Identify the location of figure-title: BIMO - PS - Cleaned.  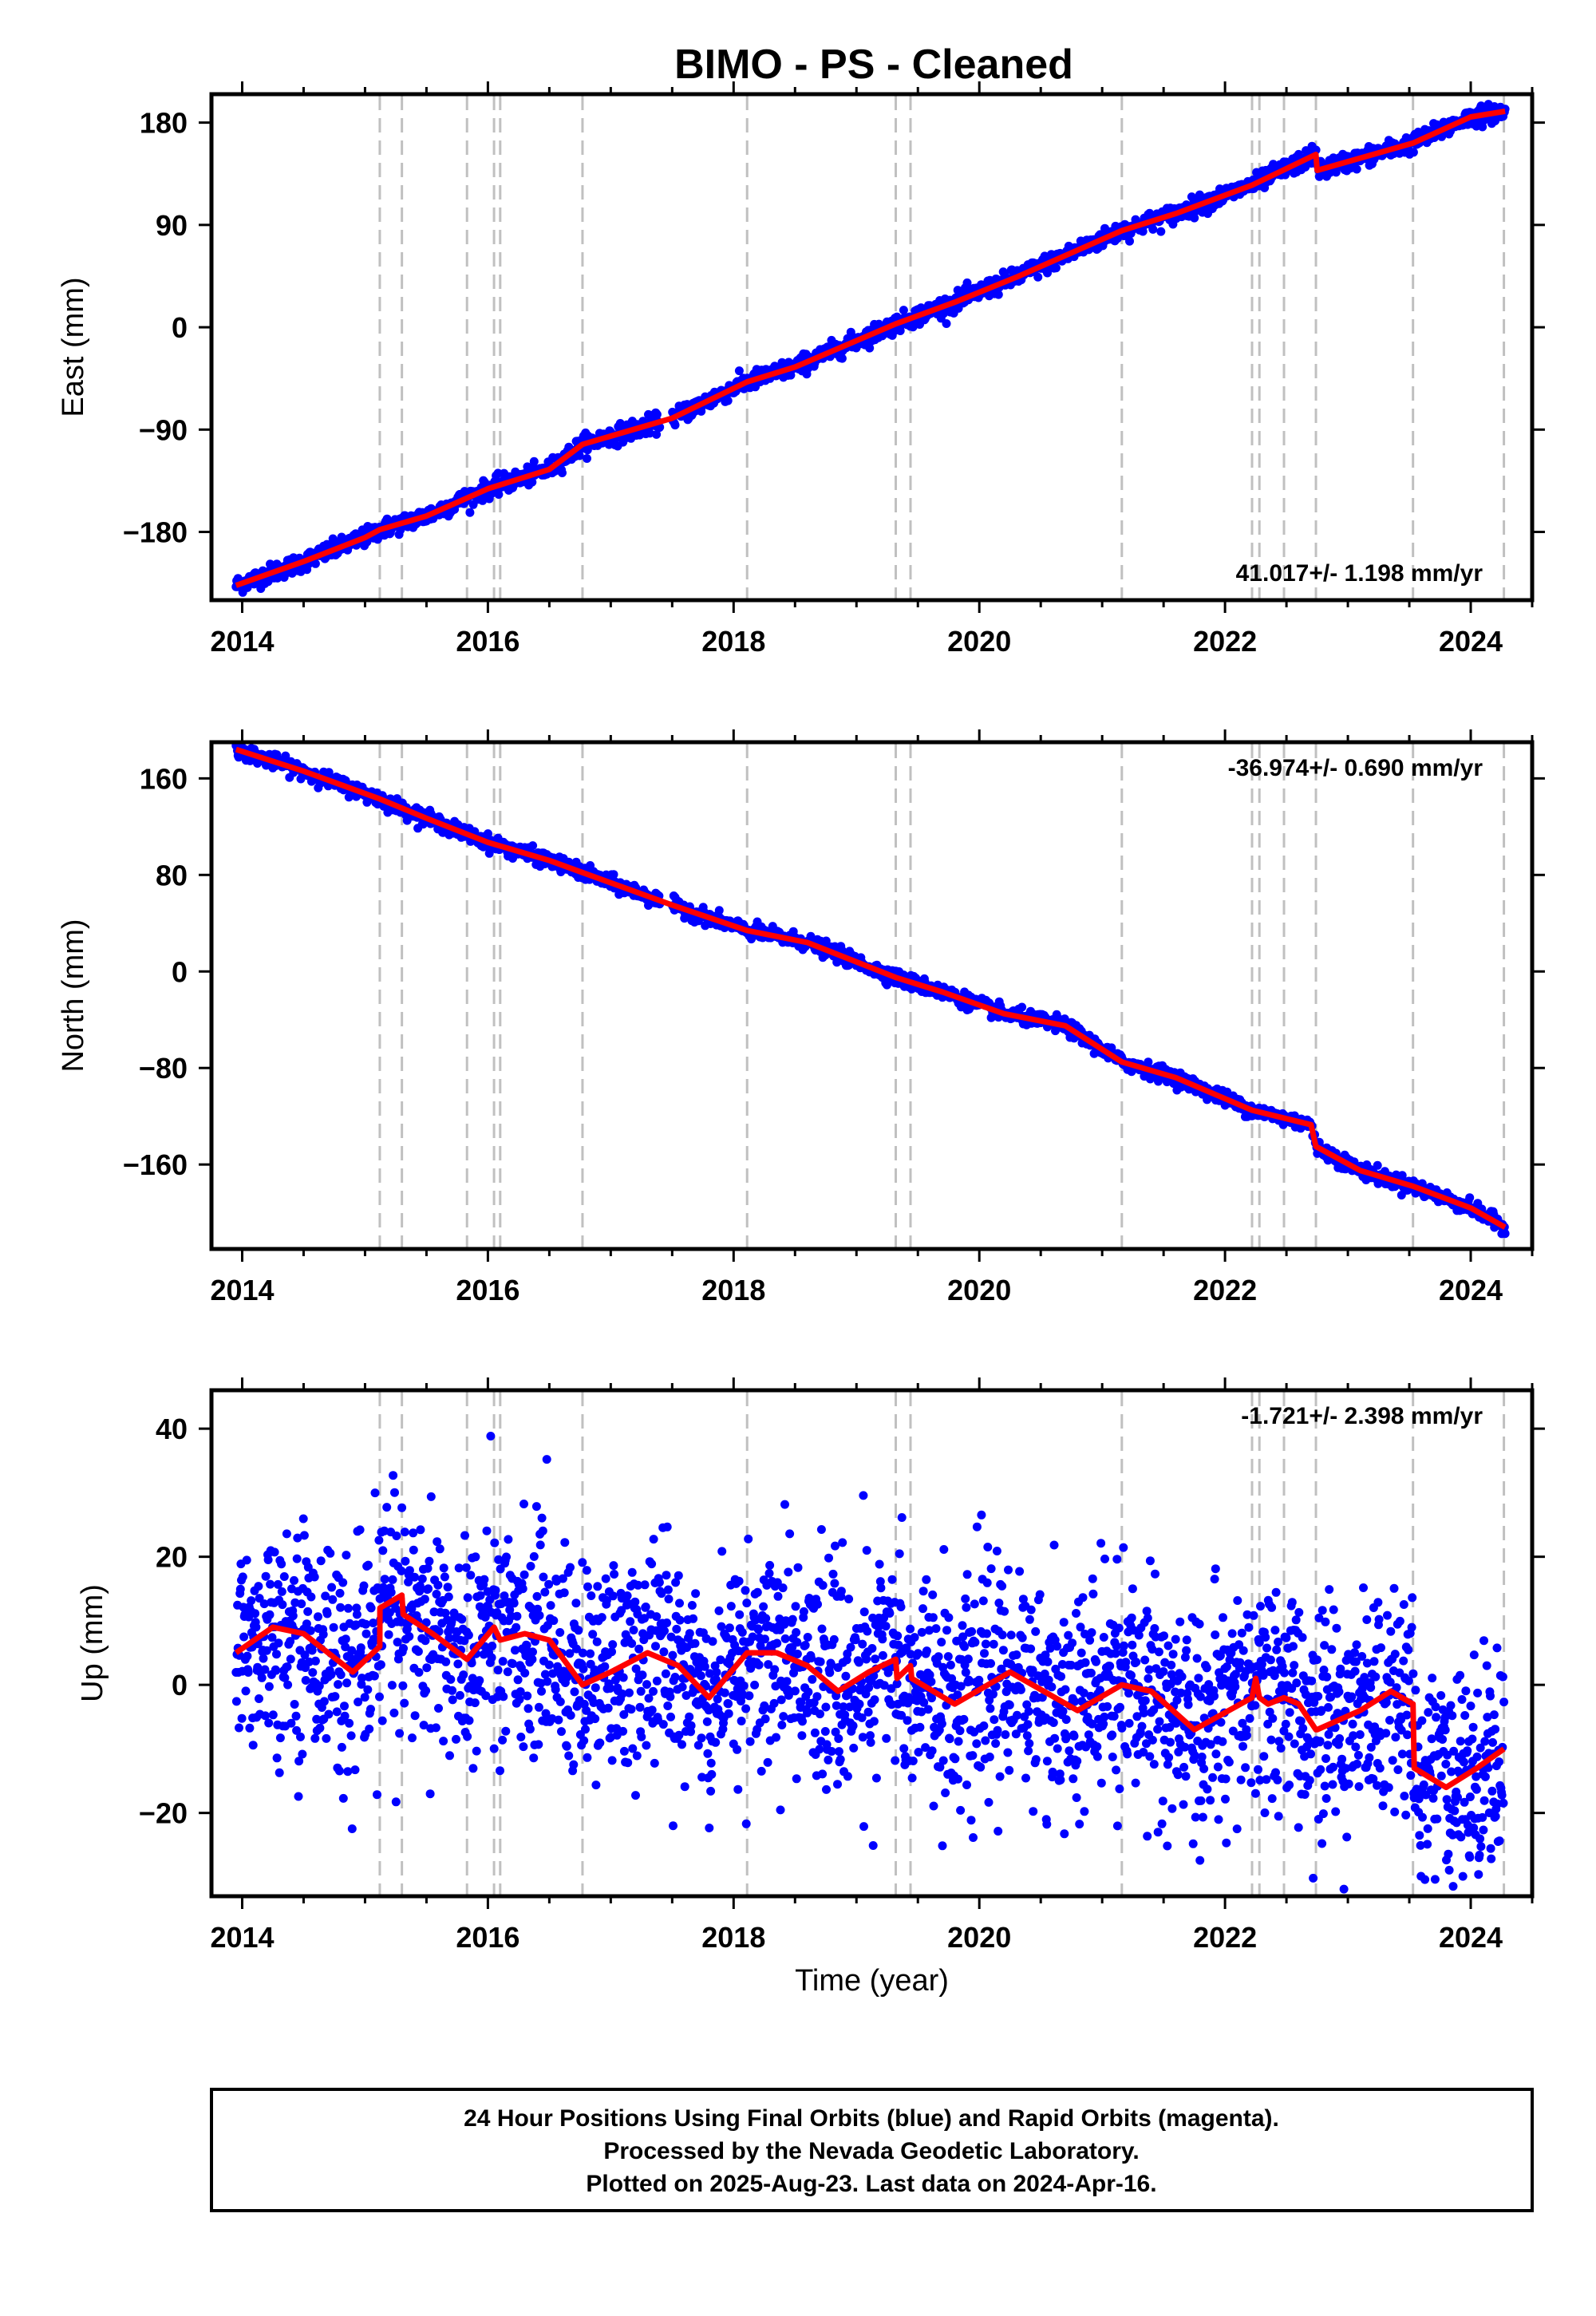
(873, 64).